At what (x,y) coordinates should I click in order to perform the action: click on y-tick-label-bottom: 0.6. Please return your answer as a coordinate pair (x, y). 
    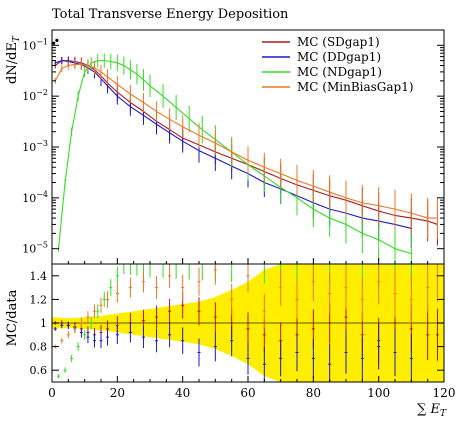
    Looking at the image, I should click on (39, 370).